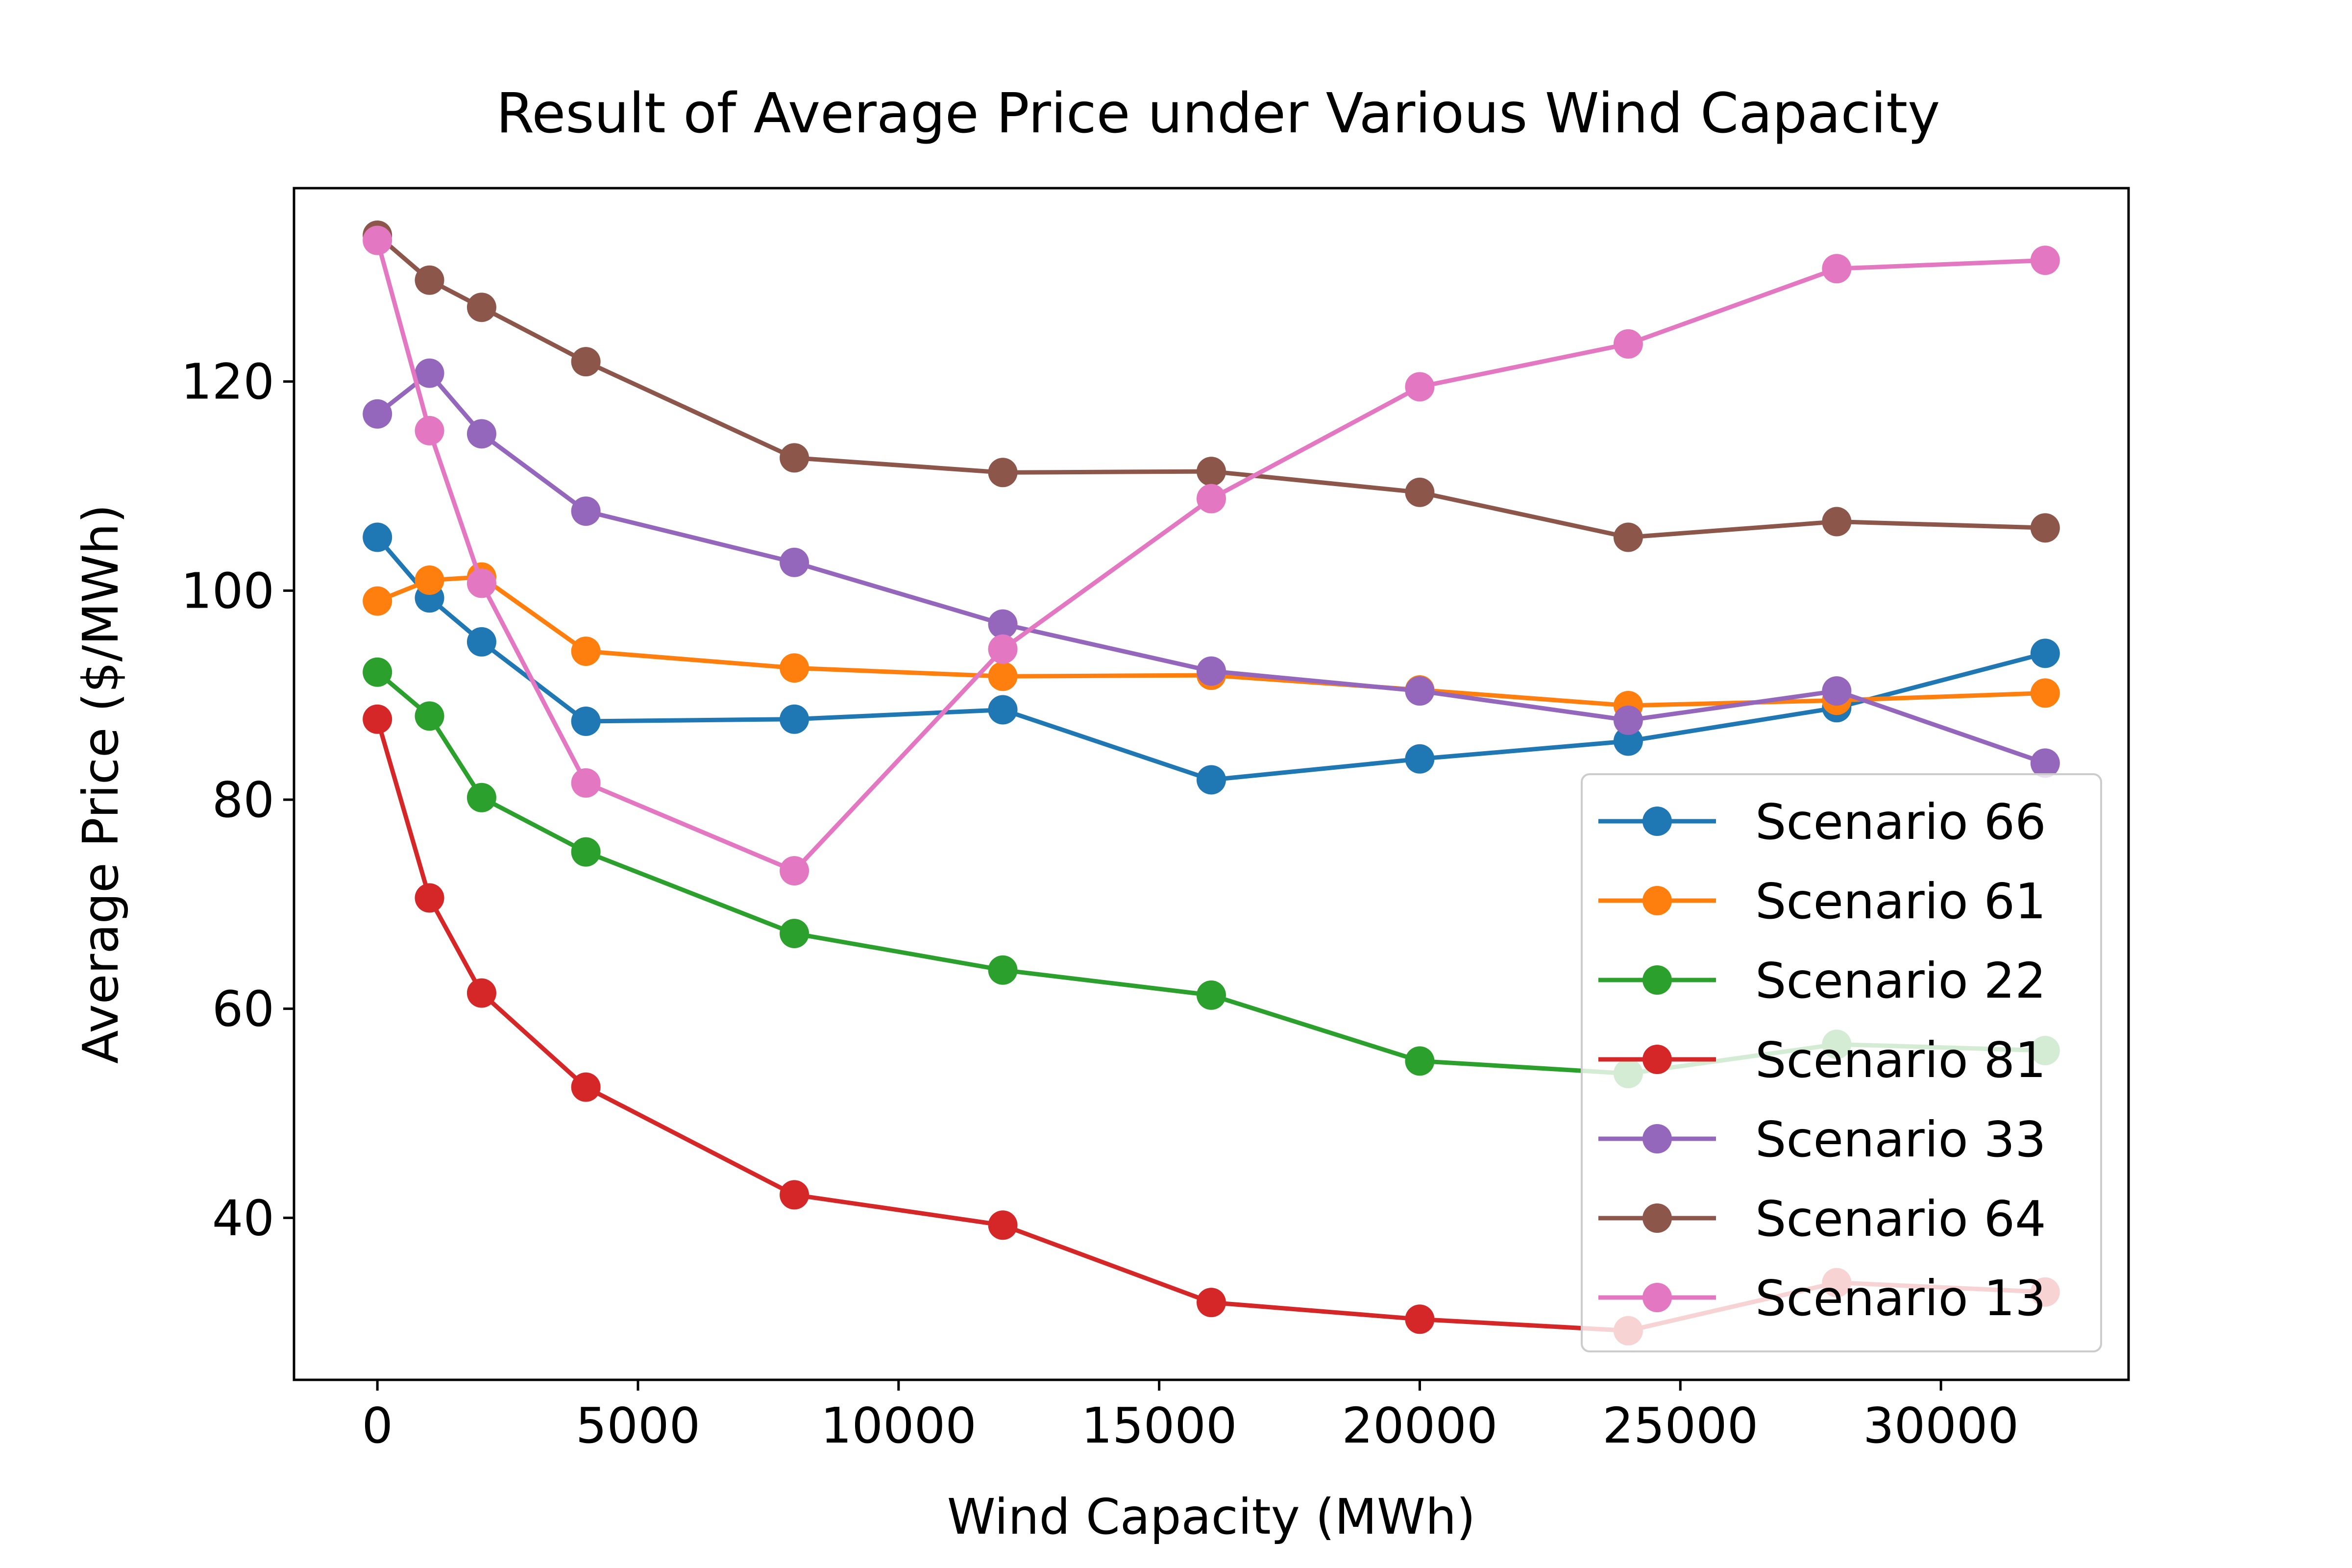 This screenshot has height=1568, width=2352. Describe the element at coordinates (1900, 901) in the screenshot. I see `legend-label: Scenario 61` at that location.